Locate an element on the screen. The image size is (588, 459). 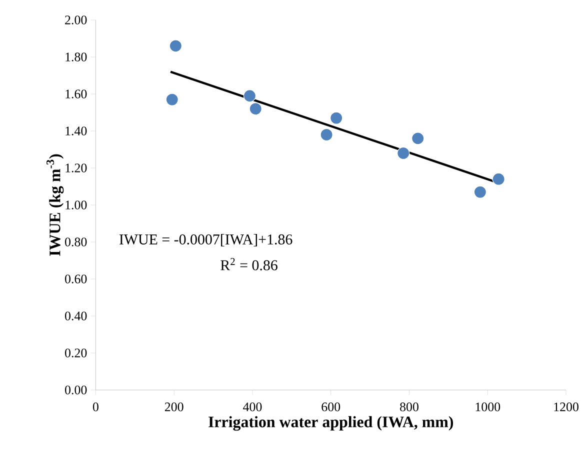
x-axis-title: Irrigation water applied (IWA, mm) is located at coordinates (331, 423).